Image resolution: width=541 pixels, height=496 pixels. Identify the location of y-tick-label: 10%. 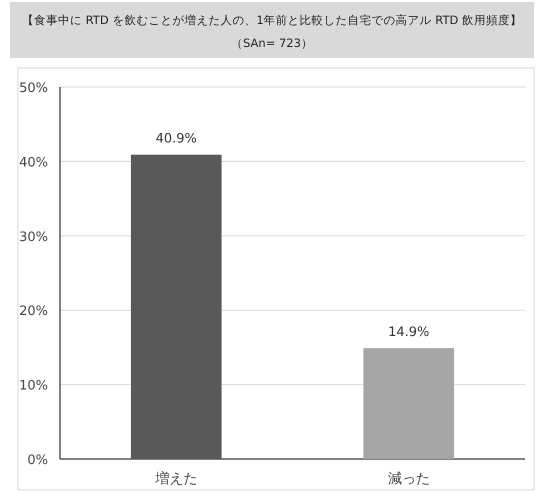
(33, 386).